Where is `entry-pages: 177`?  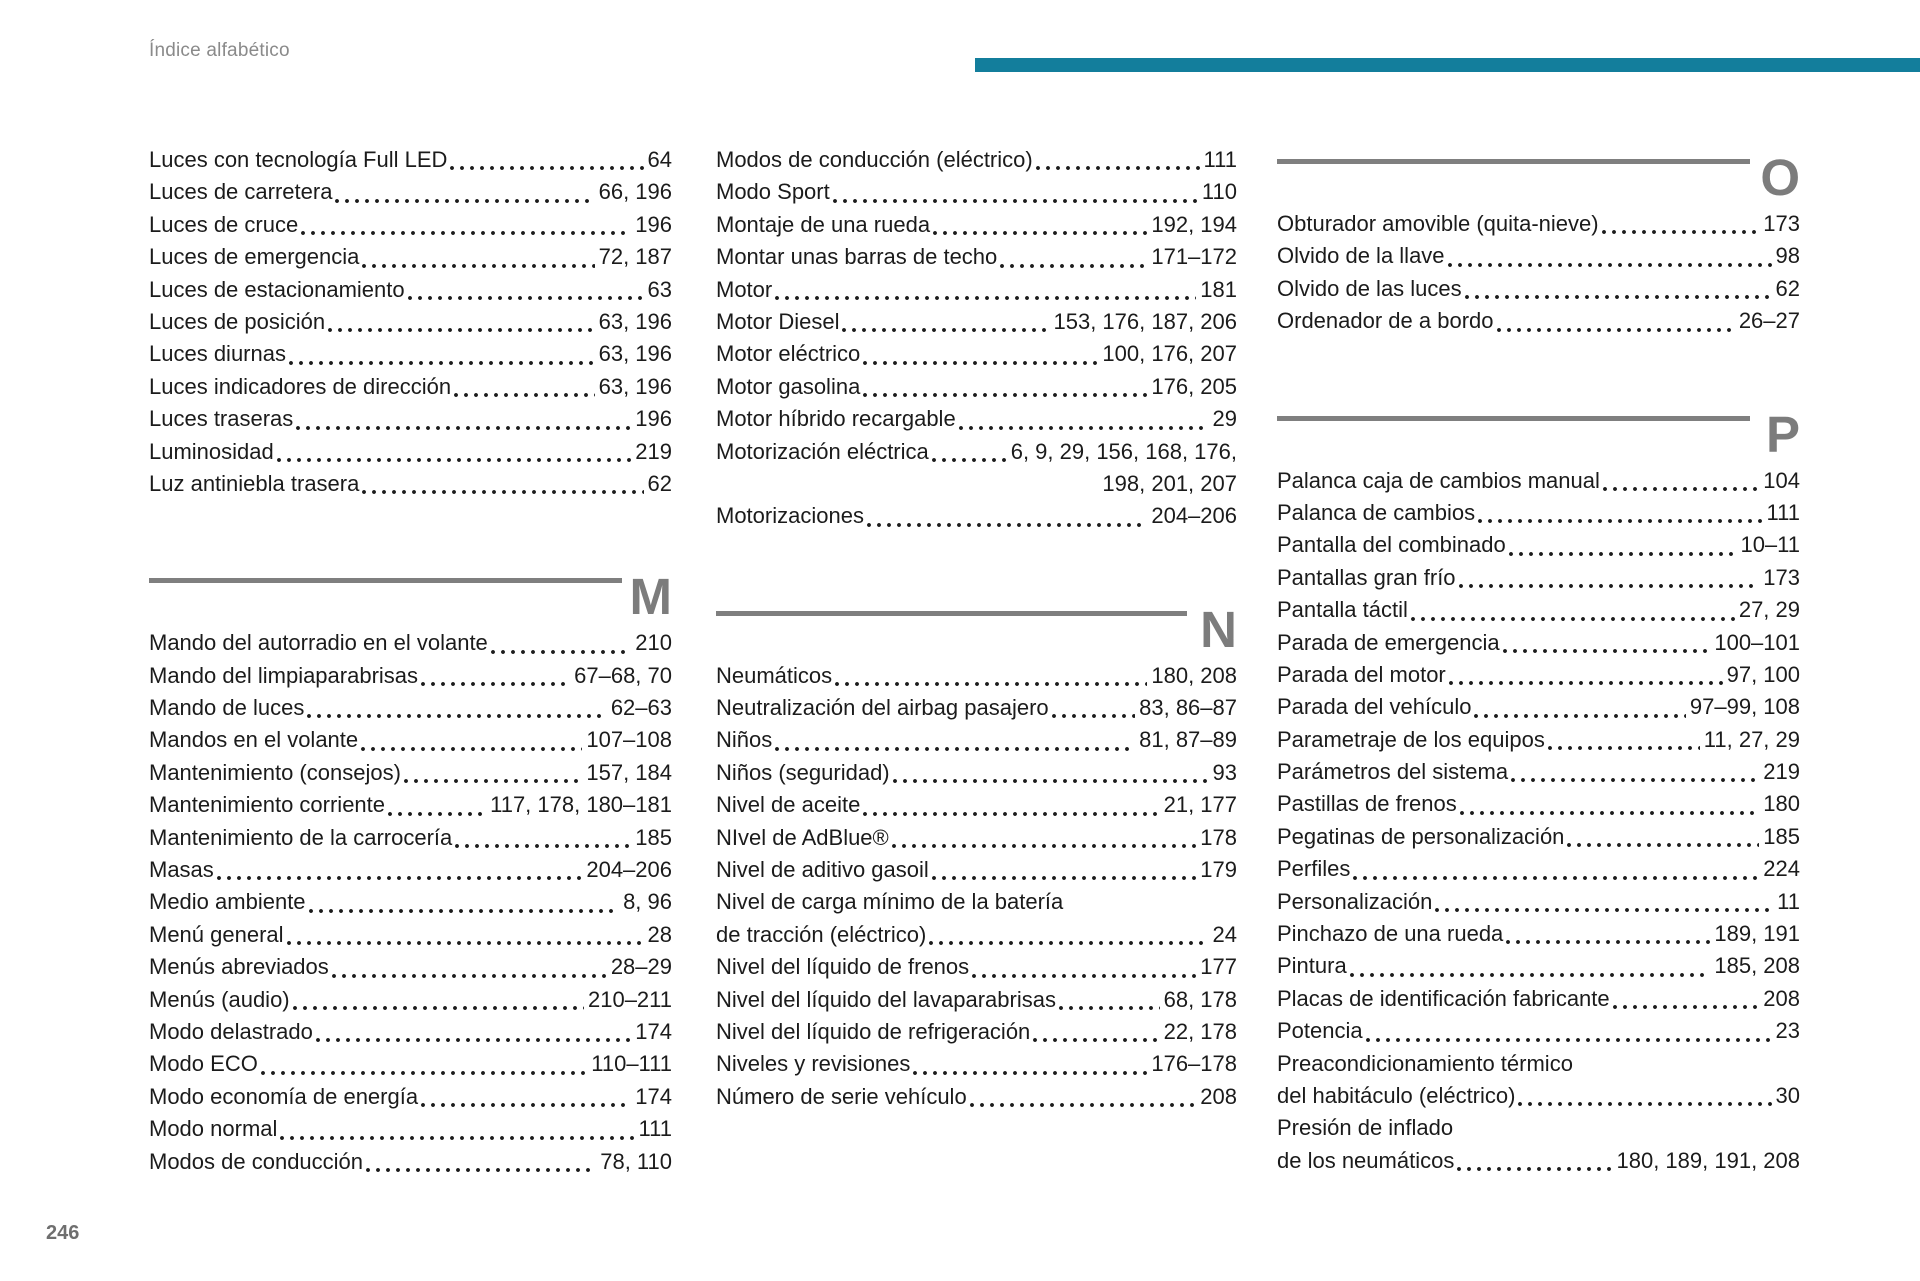
entry-pages: 177 is located at coordinates (1218, 967).